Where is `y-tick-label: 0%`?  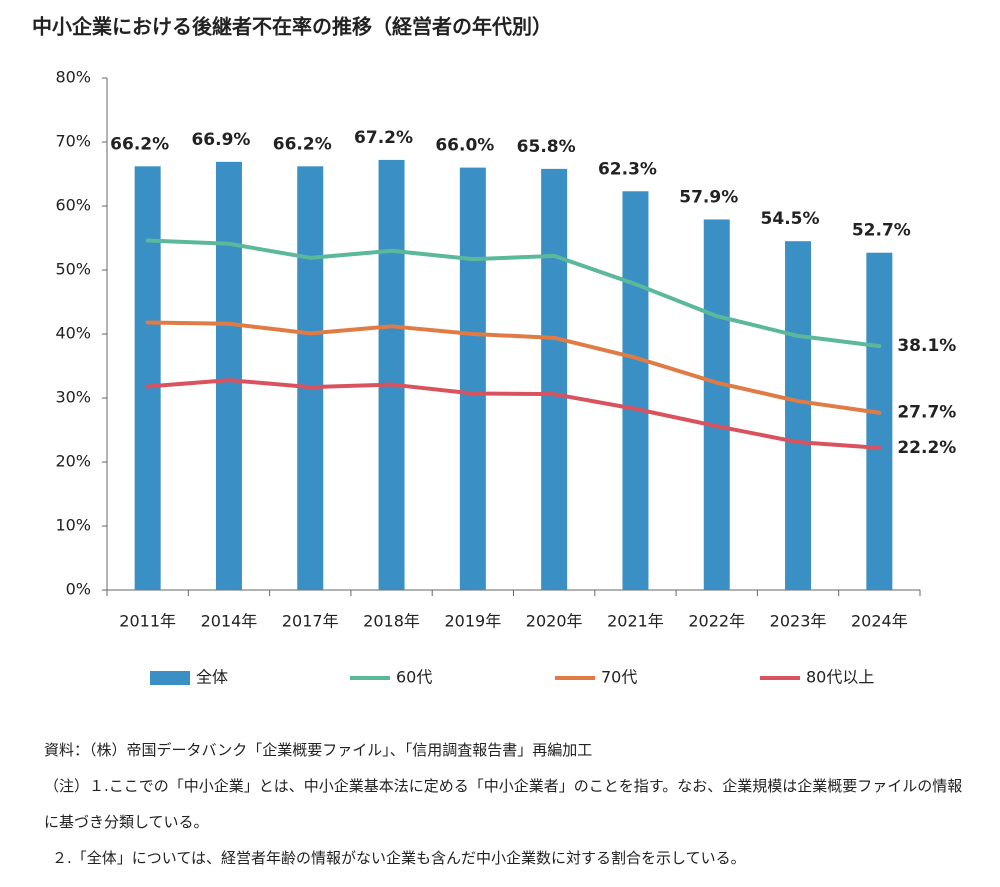 y-tick-label: 0% is located at coordinates (78, 589).